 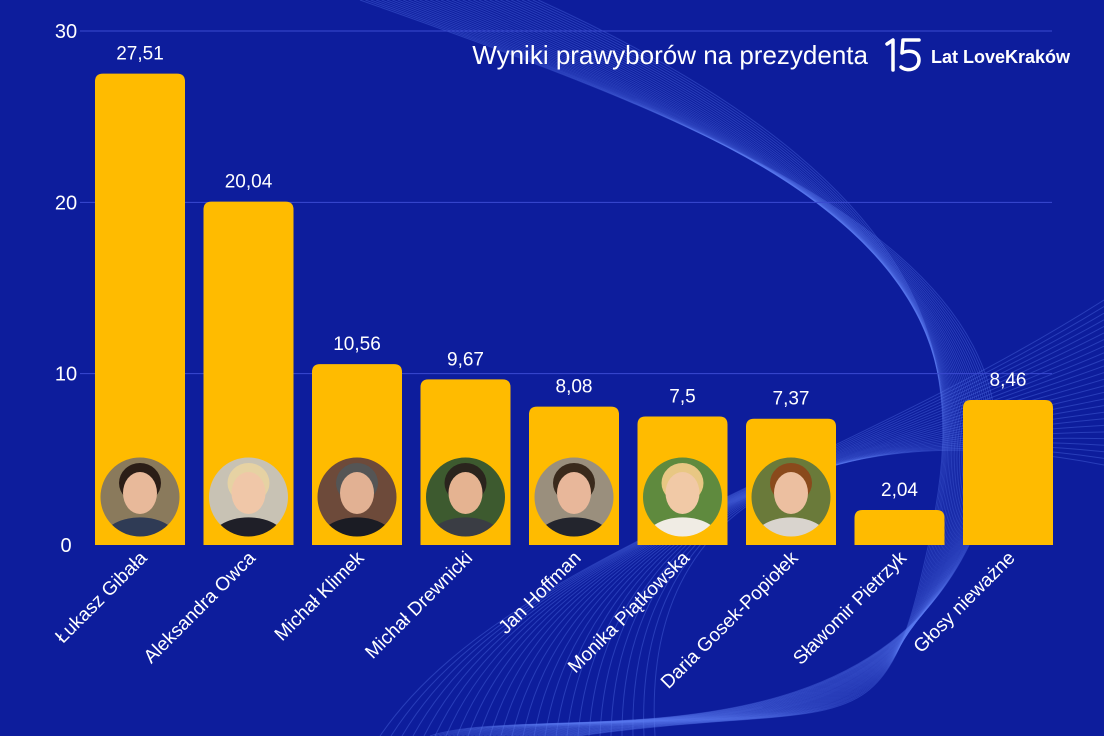 What do you see at coordinates (66, 375) in the screenshot?
I see `y-tick-label: 10` at bounding box center [66, 375].